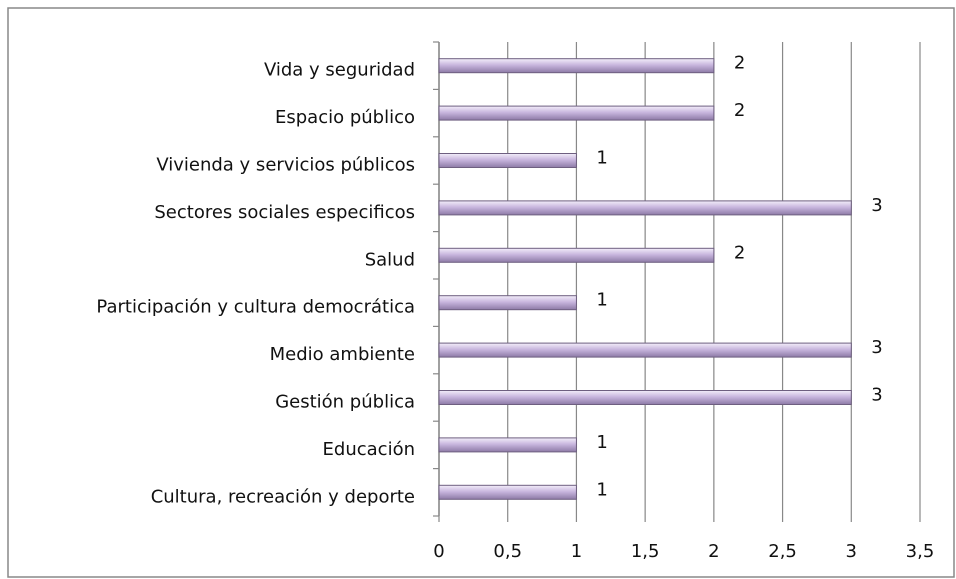  Describe the element at coordinates (342, 354) in the screenshot. I see `y-tick-label: Medio ambiente` at that location.